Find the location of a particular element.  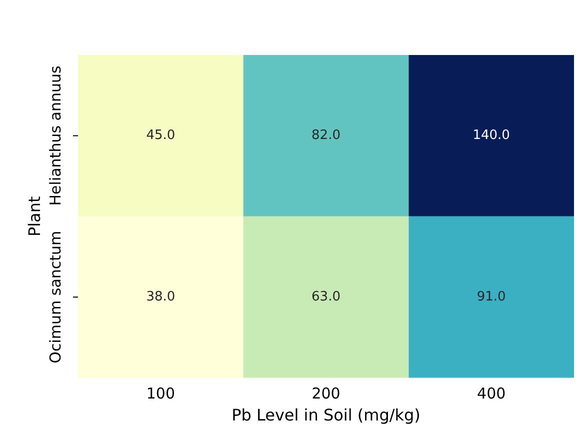

x-tick-label: 400 is located at coordinates (491, 393).